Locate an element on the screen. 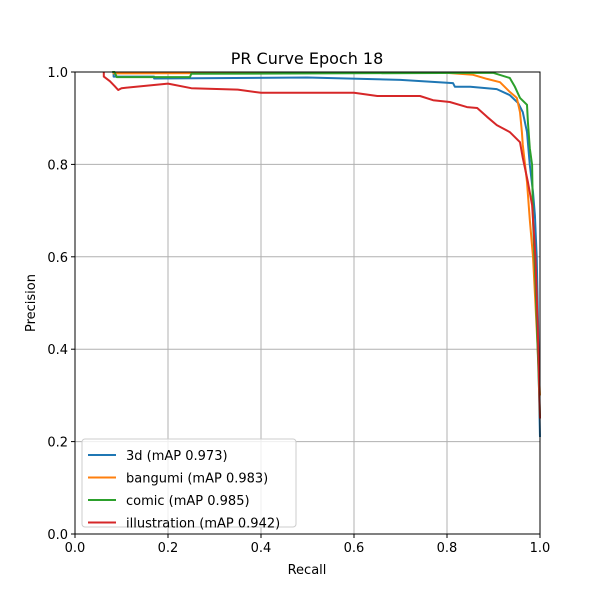 This screenshot has height=600, width=600. y-axis-label: Precision is located at coordinates (31, 303).